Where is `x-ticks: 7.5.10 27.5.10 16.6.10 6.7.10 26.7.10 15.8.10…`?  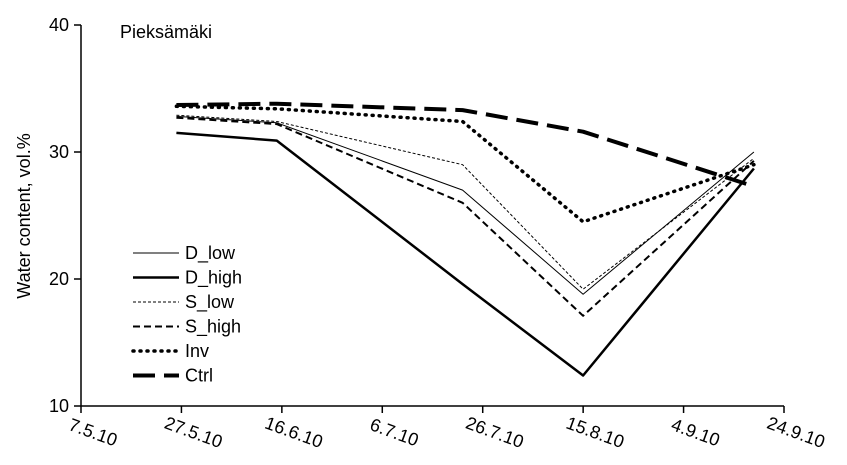 x-ticks: 7.5.10 27.5.10 16.6.10 6.7.10 26.7.10 15.8.10… is located at coordinates (447, 429).